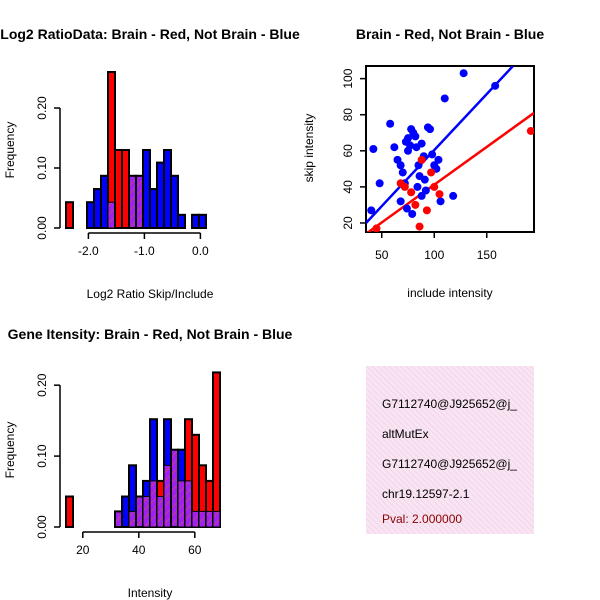 The image size is (600, 600). What do you see at coordinates (487, 255) in the screenshot?
I see `x-tick-label: 150` at bounding box center [487, 255].